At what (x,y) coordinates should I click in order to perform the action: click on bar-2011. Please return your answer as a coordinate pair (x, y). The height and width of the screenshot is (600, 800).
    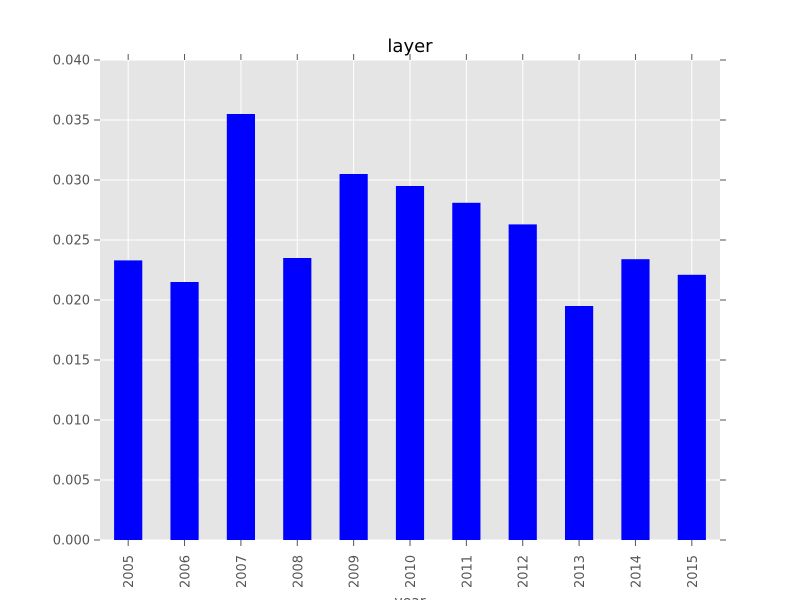
    Looking at the image, I should click on (466, 371).